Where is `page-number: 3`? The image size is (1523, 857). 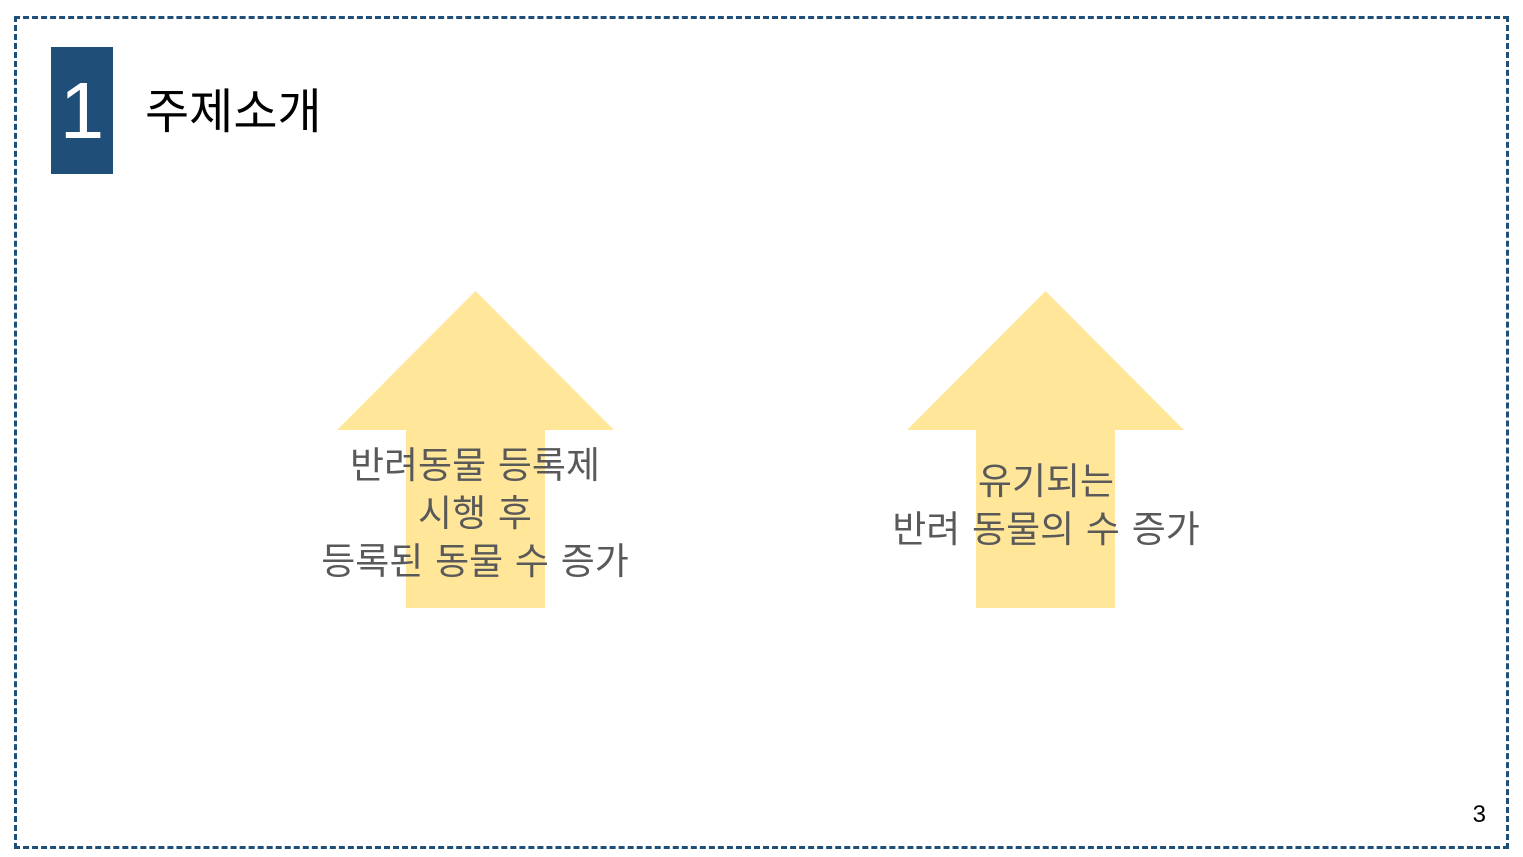 page-number: 3 is located at coordinates (1479, 814).